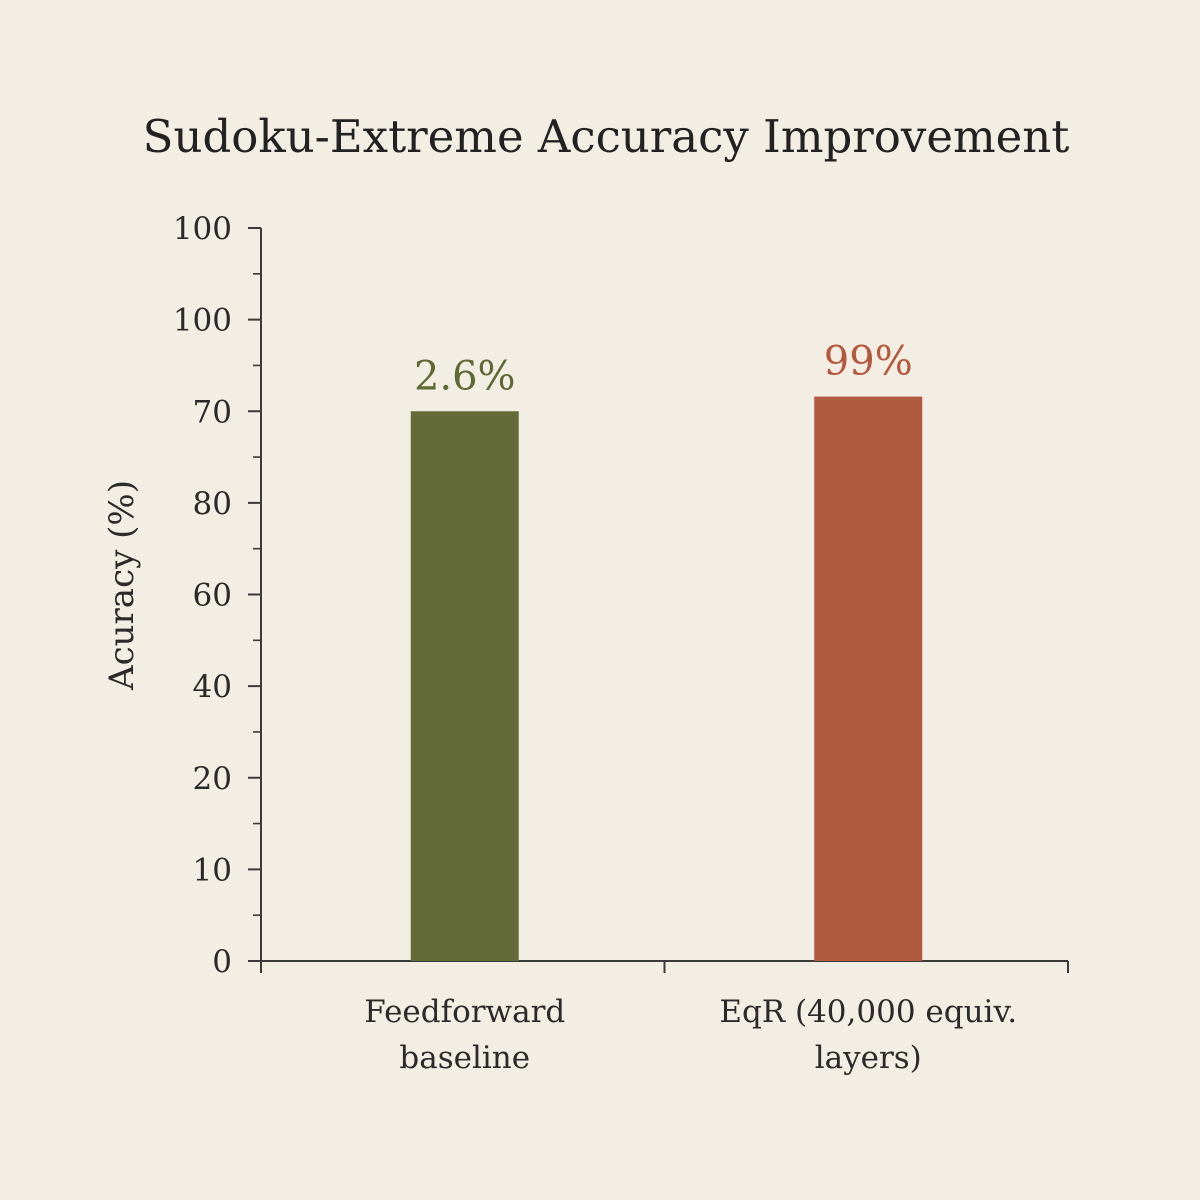 The image size is (1200, 1200). Describe the element at coordinates (664, 967) in the screenshot. I see `x-axis-ticks` at that location.